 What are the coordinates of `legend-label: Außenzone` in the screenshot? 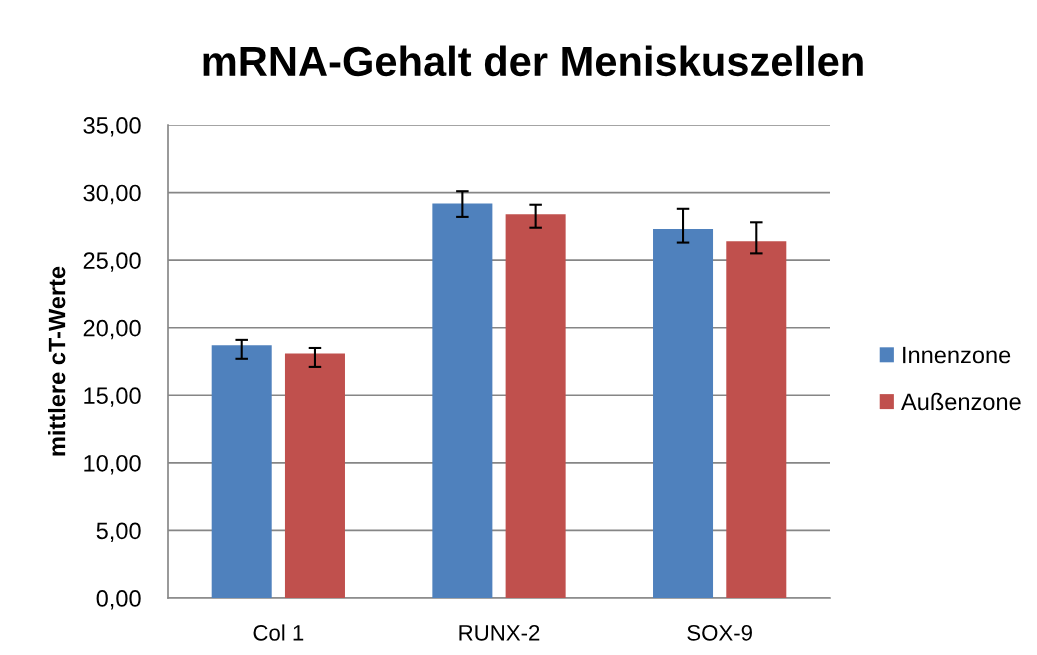 It's located at (961, 401).